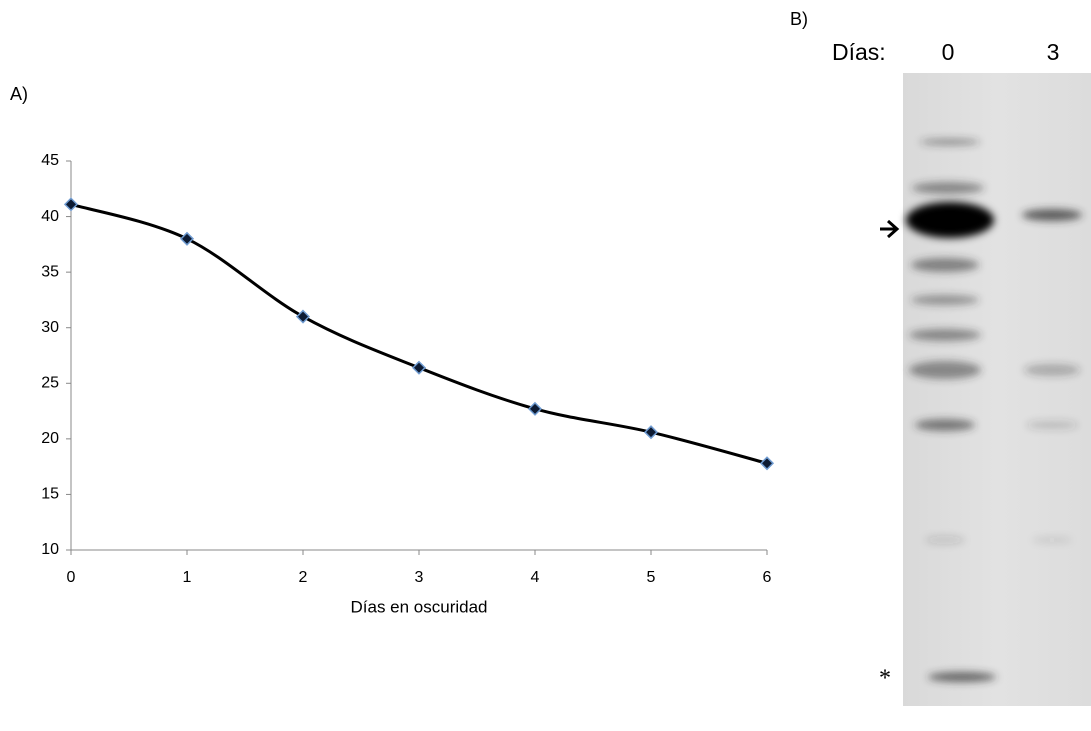  I want to click on lane-label: 3, so click(1053, 52).